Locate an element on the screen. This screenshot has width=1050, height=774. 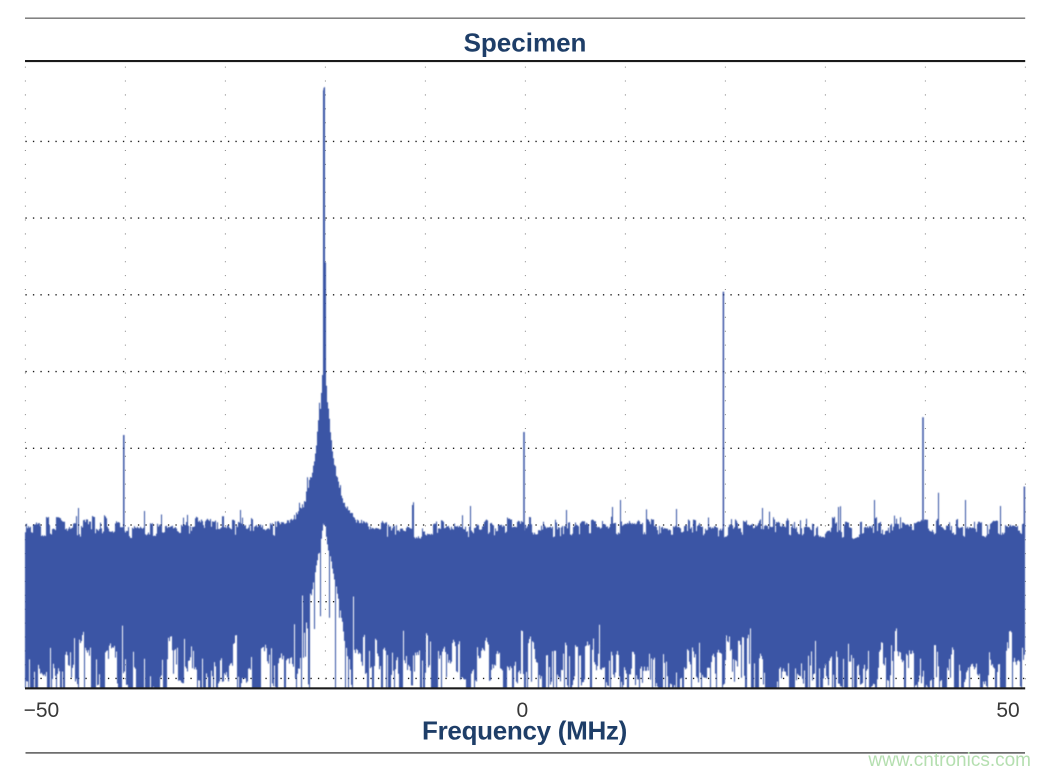
svg-text: Frequency (MHz) is located at coordinates (524, 731).